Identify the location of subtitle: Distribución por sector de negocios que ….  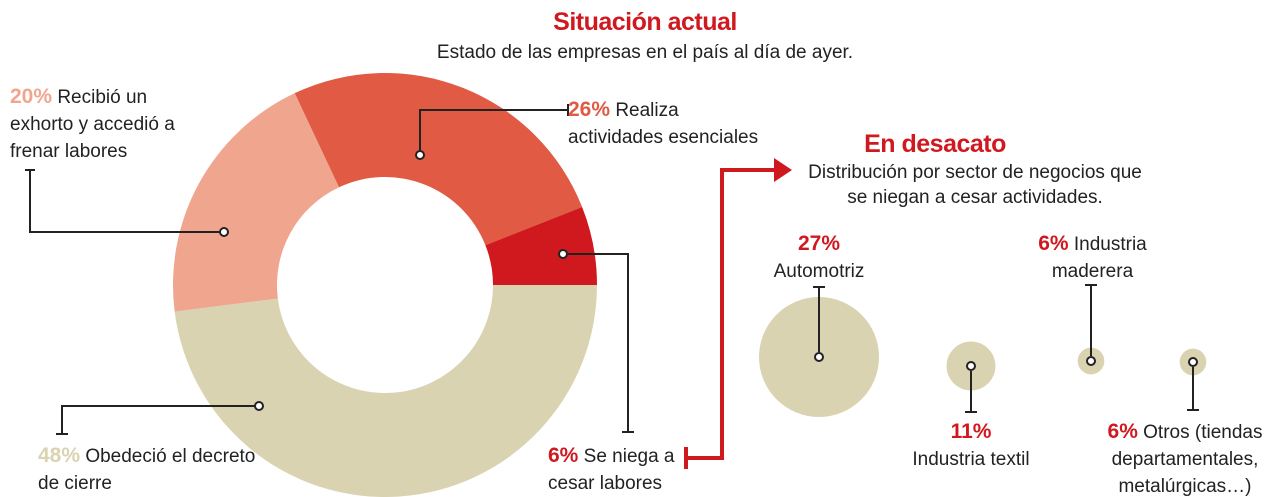
(975, 185).